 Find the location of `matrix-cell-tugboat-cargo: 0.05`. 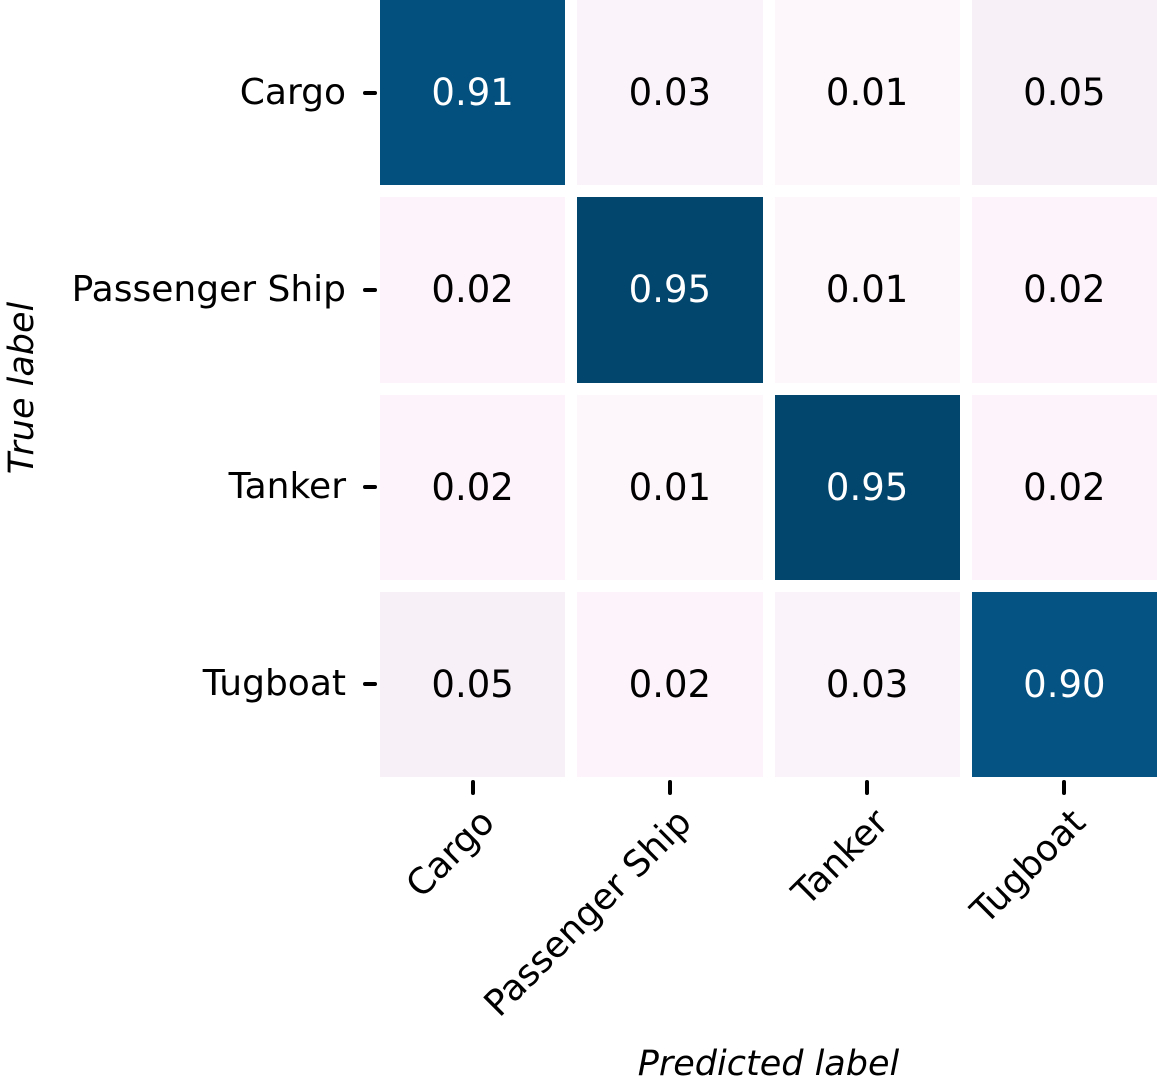

matrix-cell-tugboat-cargo: 0.05 is located at coordinates (473, 684).